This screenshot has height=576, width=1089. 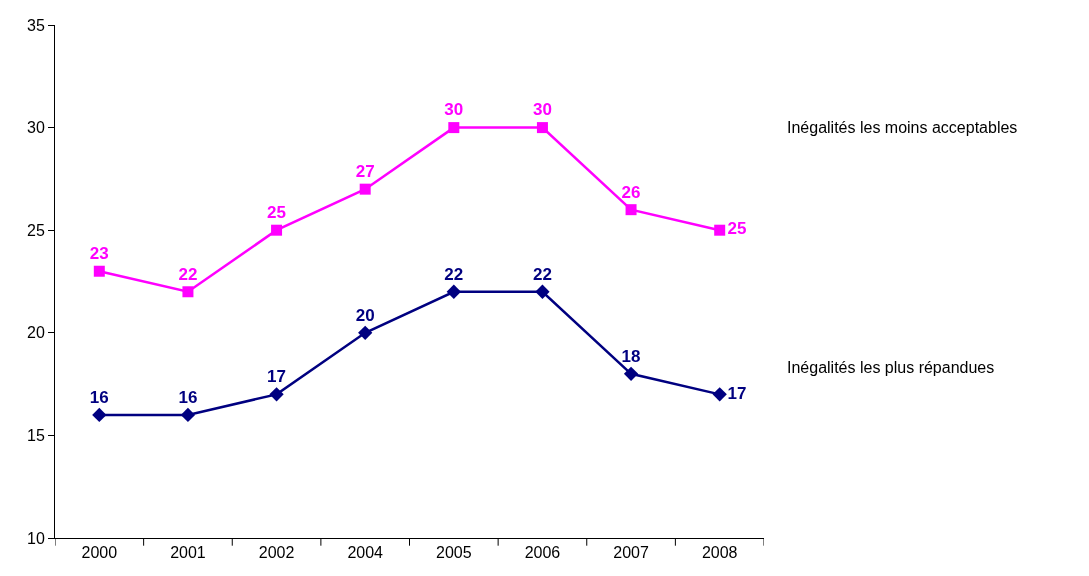 I want to click on x-tick-label: 2001, so click(x=188, y=553).